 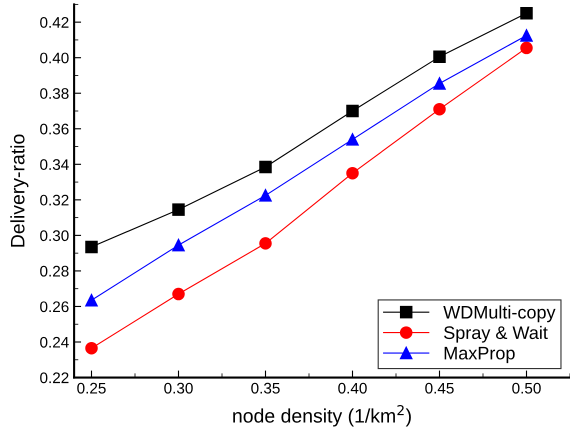 What do you see at coordinates (54, 22) in the screenshot?
I see `y-tick-label: 0.42` at bounding box center [54, 22].